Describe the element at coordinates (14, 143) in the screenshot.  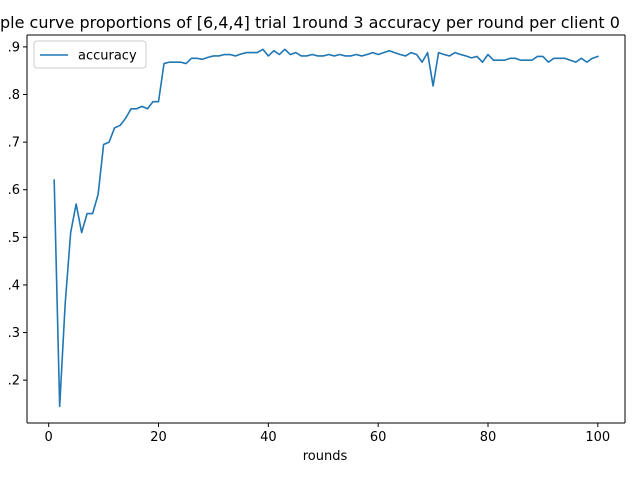
I see `y-tick-label: .7` at that location.